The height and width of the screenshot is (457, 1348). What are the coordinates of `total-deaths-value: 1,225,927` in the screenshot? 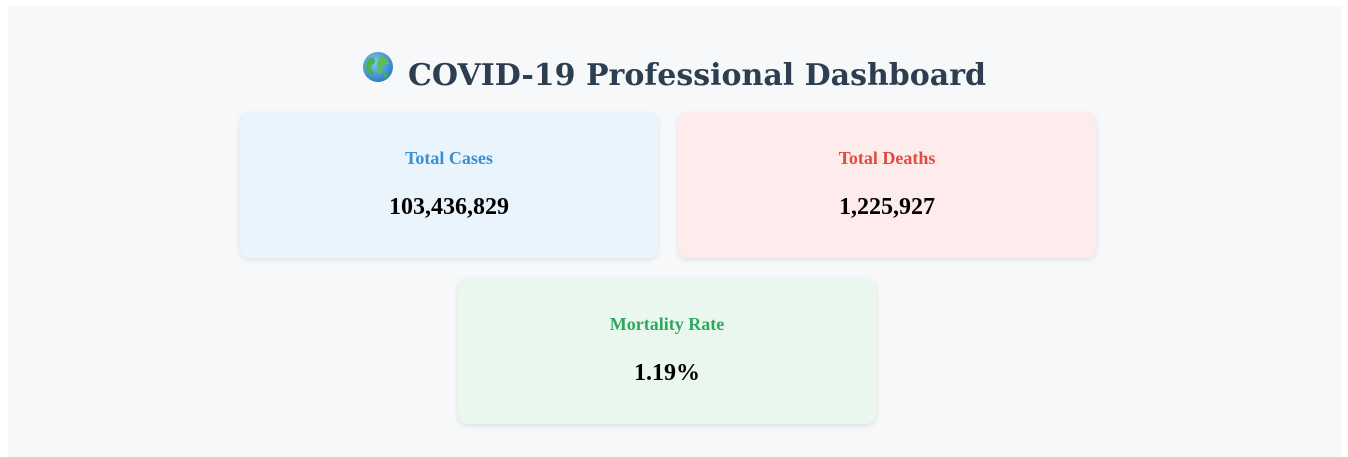 It's located at (887, 207).